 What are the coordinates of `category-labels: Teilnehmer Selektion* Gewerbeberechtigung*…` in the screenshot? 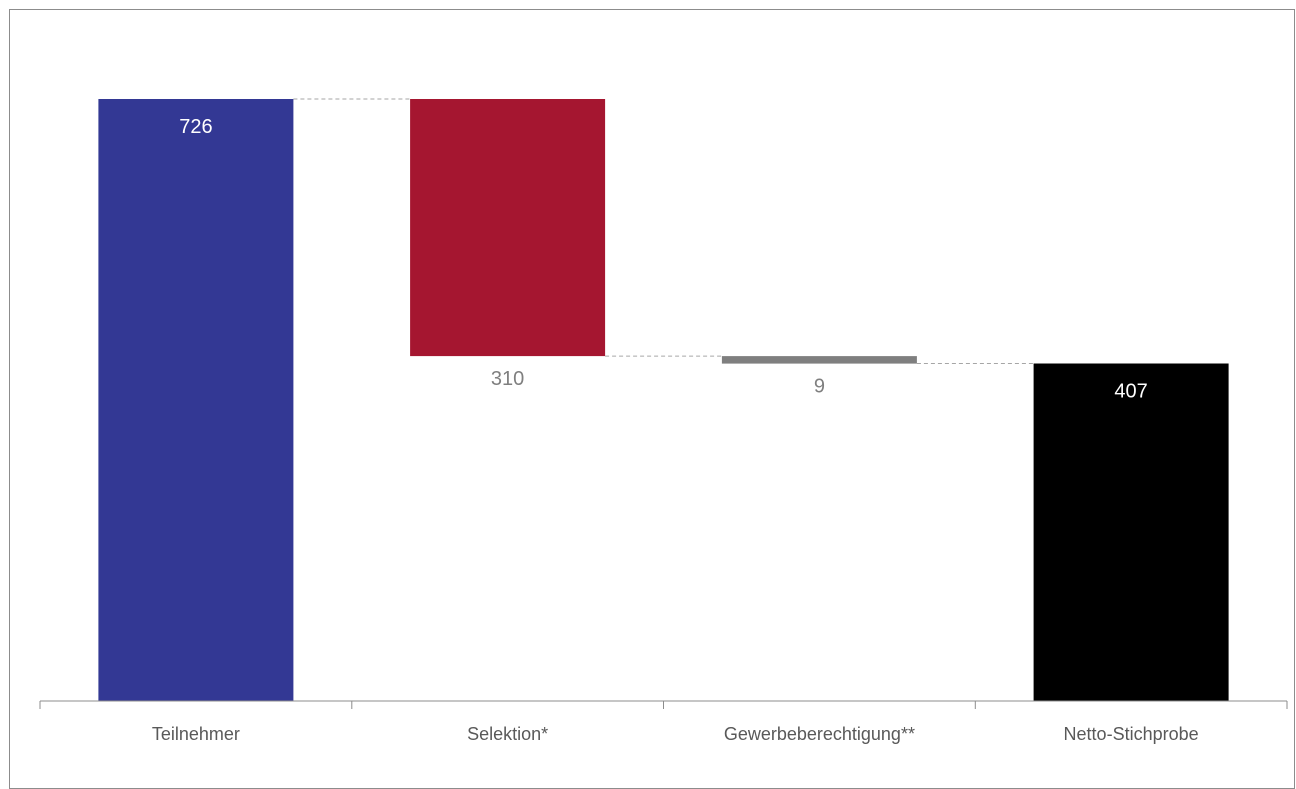 It's located at (675, 734).